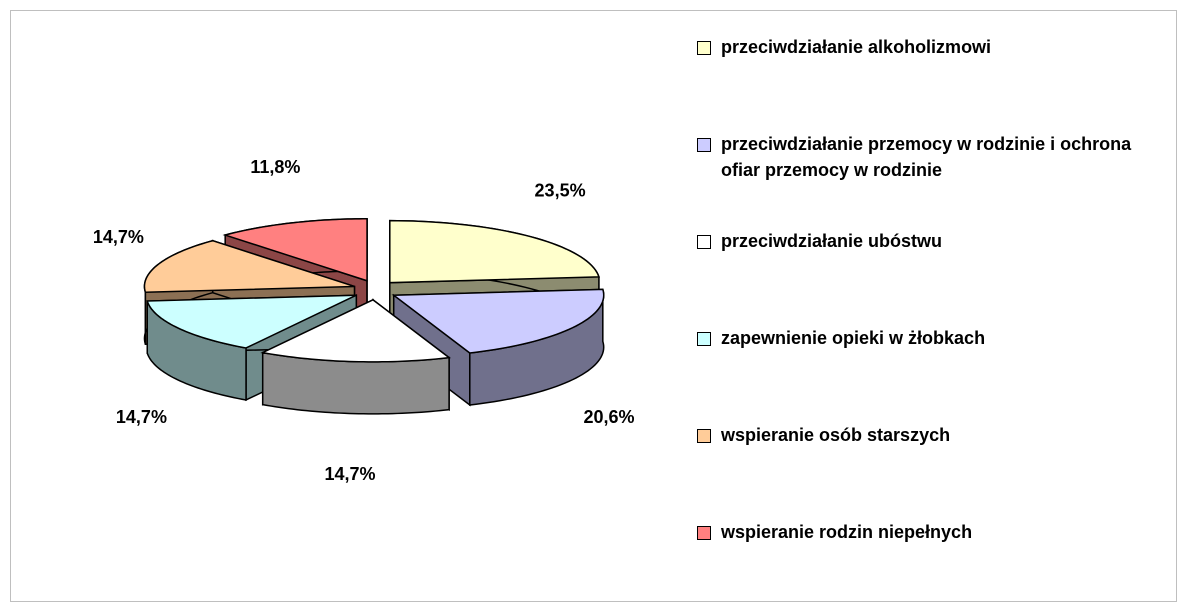  Describe the element at coordinates (932, 567) in the screenshot. I see `legend-item: wspieranie rodzin niepełnych` at that location.